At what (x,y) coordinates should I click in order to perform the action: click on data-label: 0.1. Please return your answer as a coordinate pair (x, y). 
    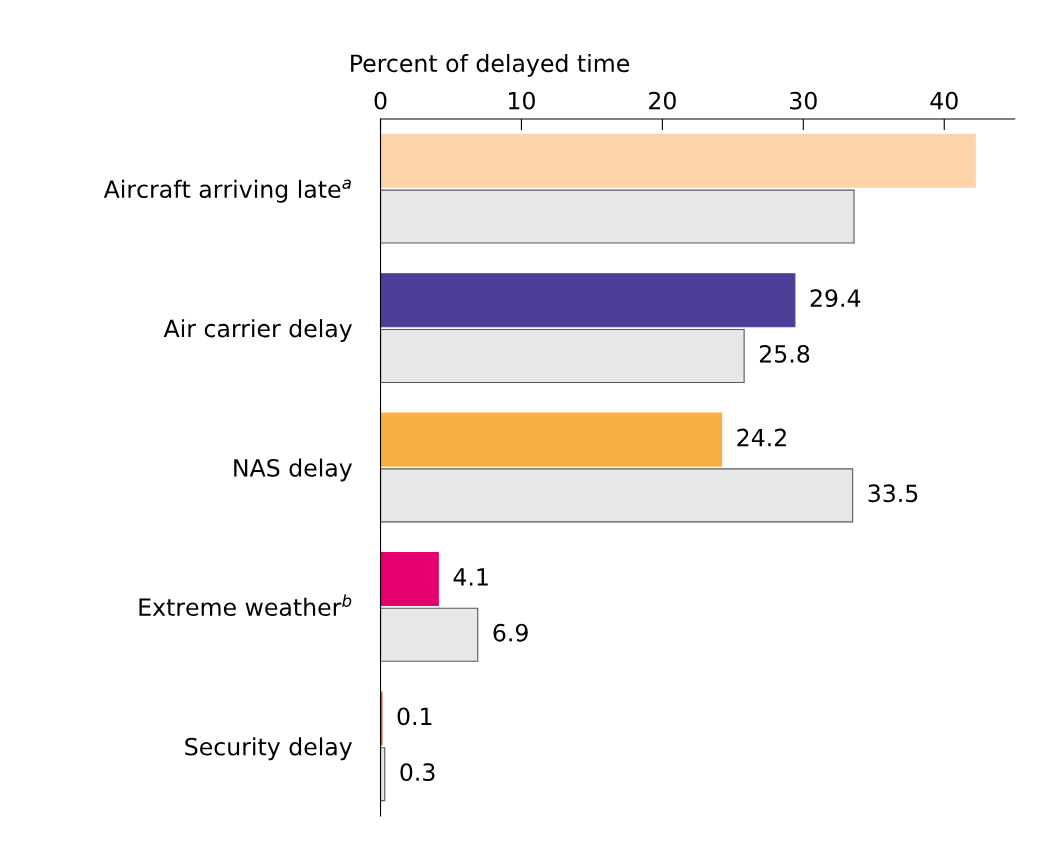
    Looking at the image, I should click on (414, 716).